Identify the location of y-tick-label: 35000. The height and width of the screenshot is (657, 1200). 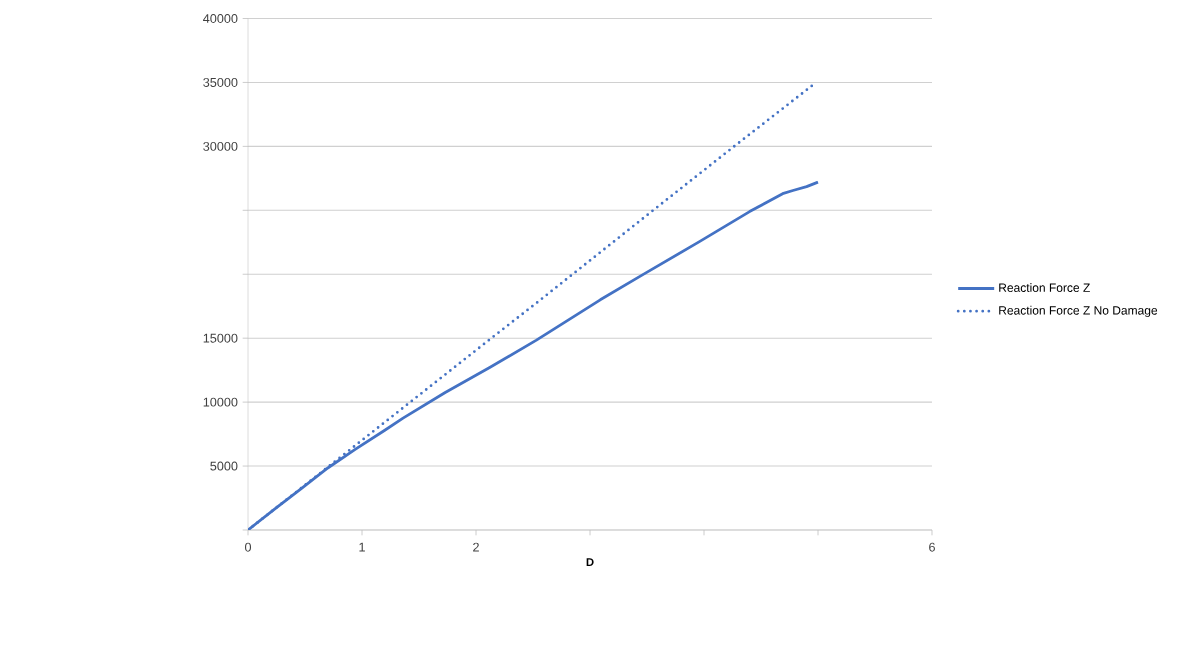
(220, 82).